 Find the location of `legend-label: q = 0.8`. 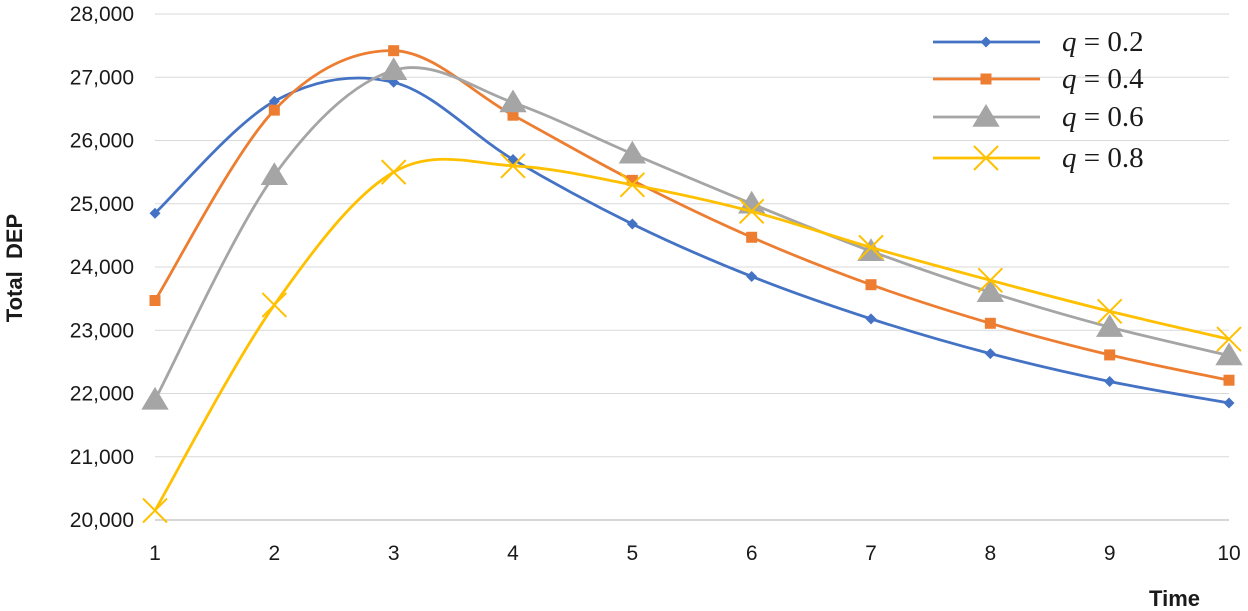

legend-label: q = 0.8 is located at coordinates (1103, 158).